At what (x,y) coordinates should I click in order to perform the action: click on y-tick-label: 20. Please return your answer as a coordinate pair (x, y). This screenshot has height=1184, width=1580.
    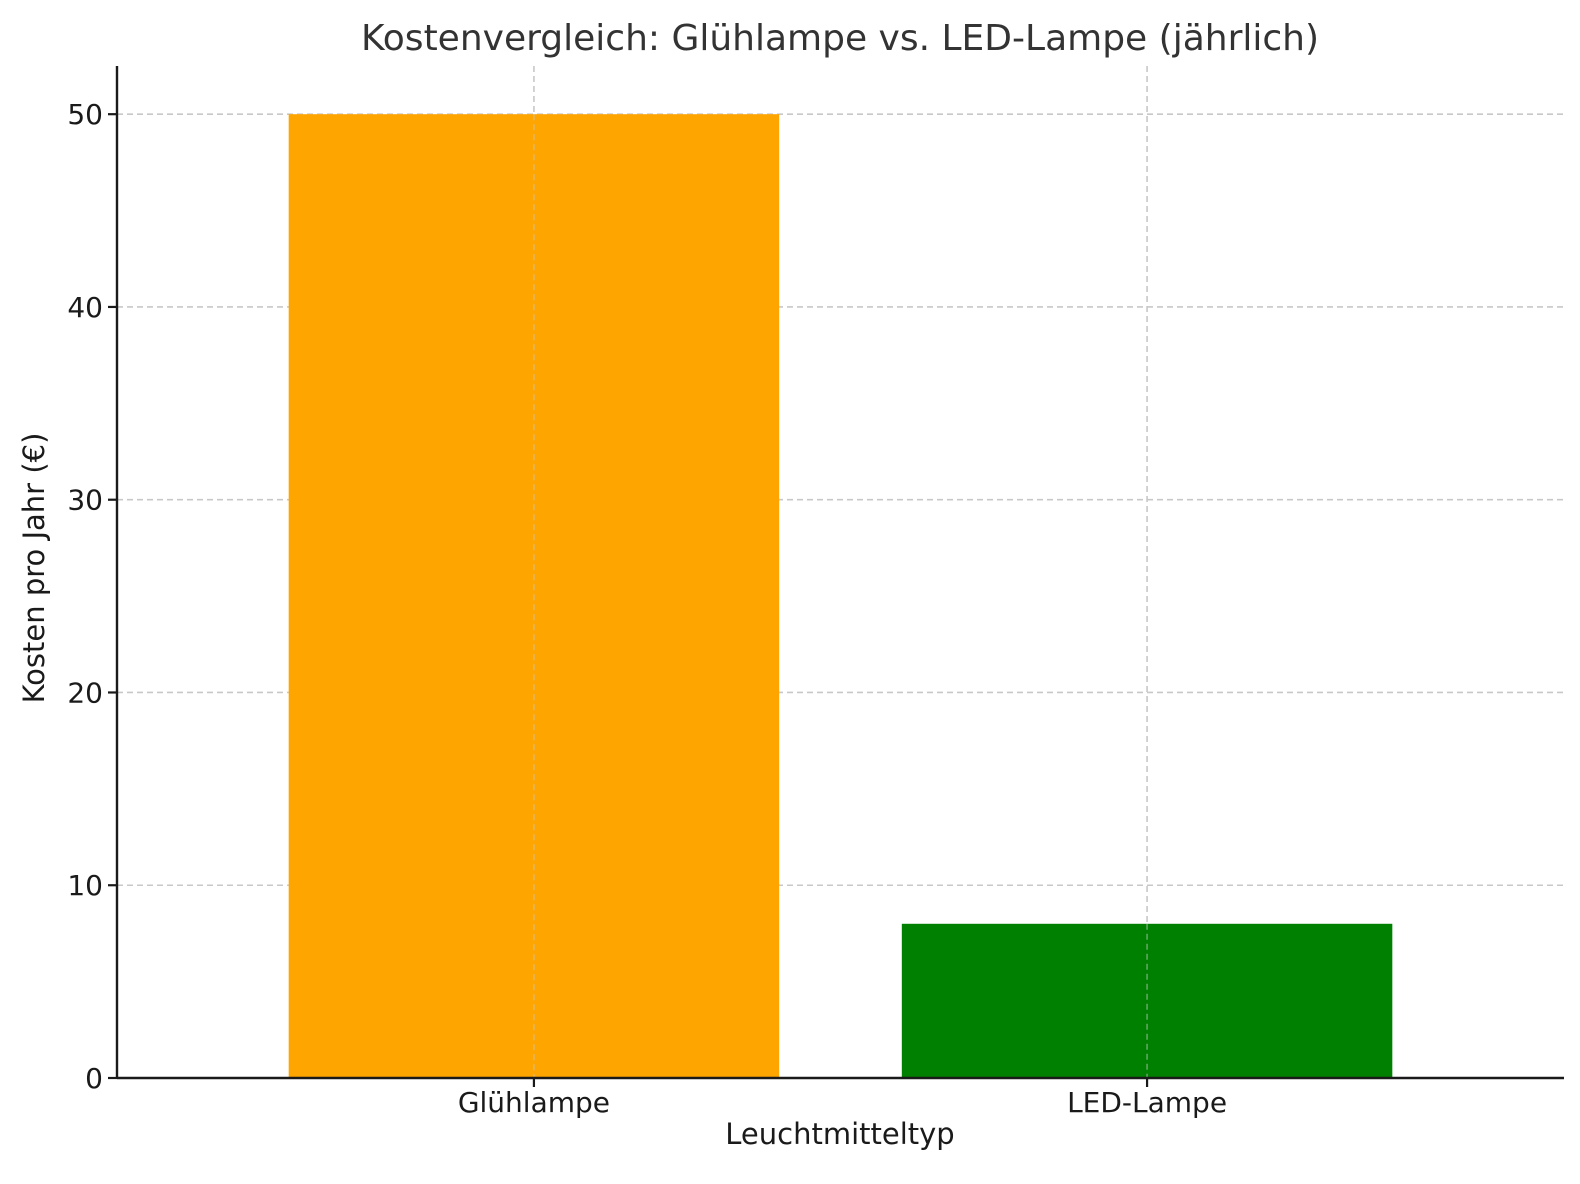
    Looking at the image, I should click on (85, 692).